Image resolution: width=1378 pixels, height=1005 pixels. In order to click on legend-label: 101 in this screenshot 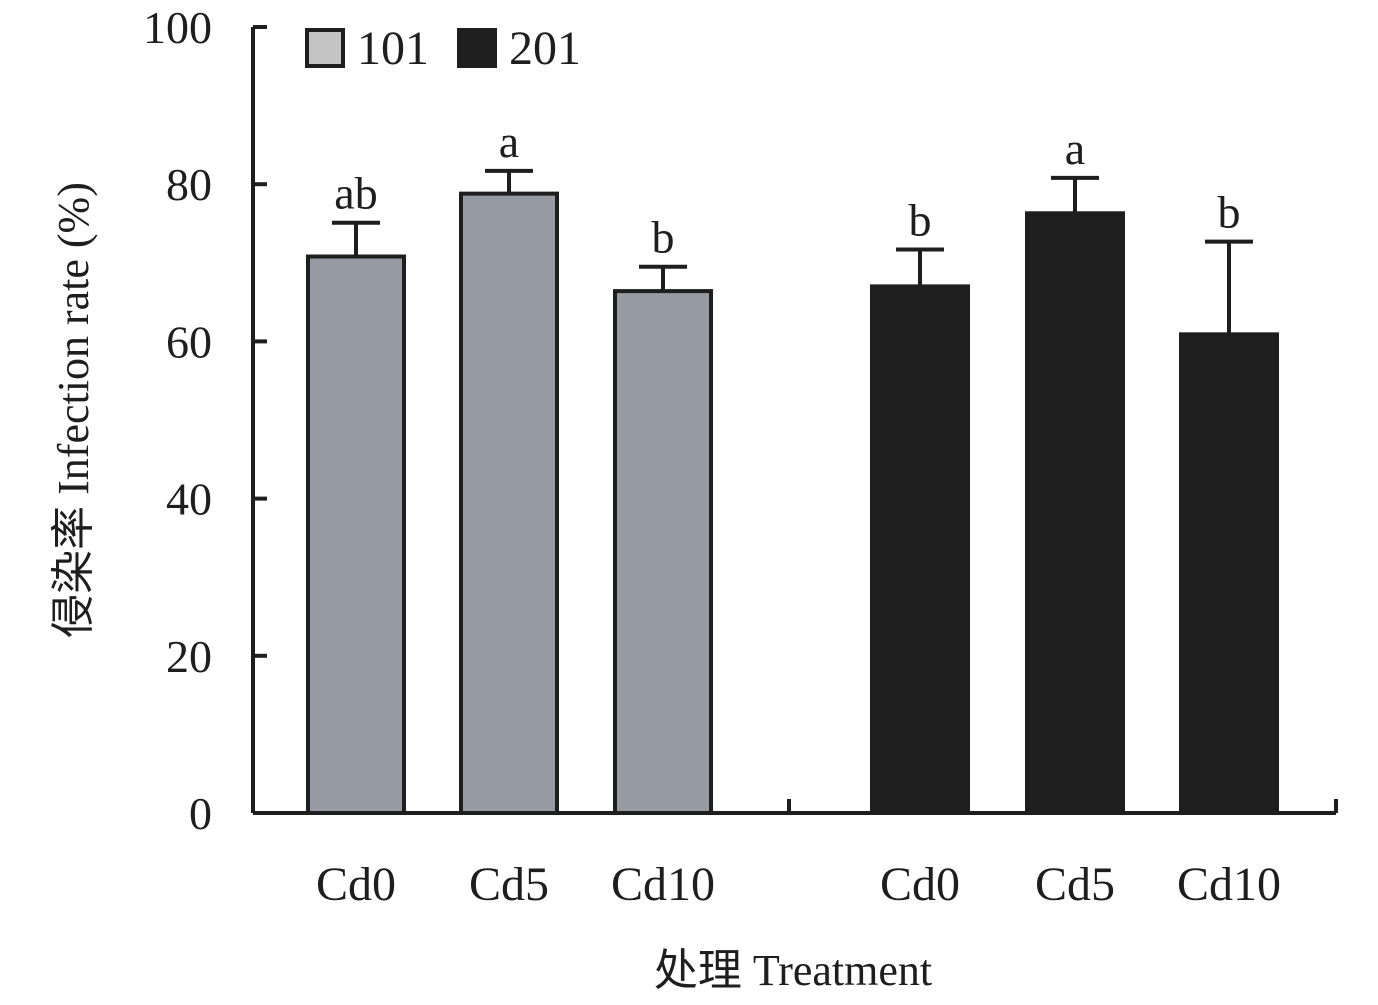, I will do `click(393, 48)`.